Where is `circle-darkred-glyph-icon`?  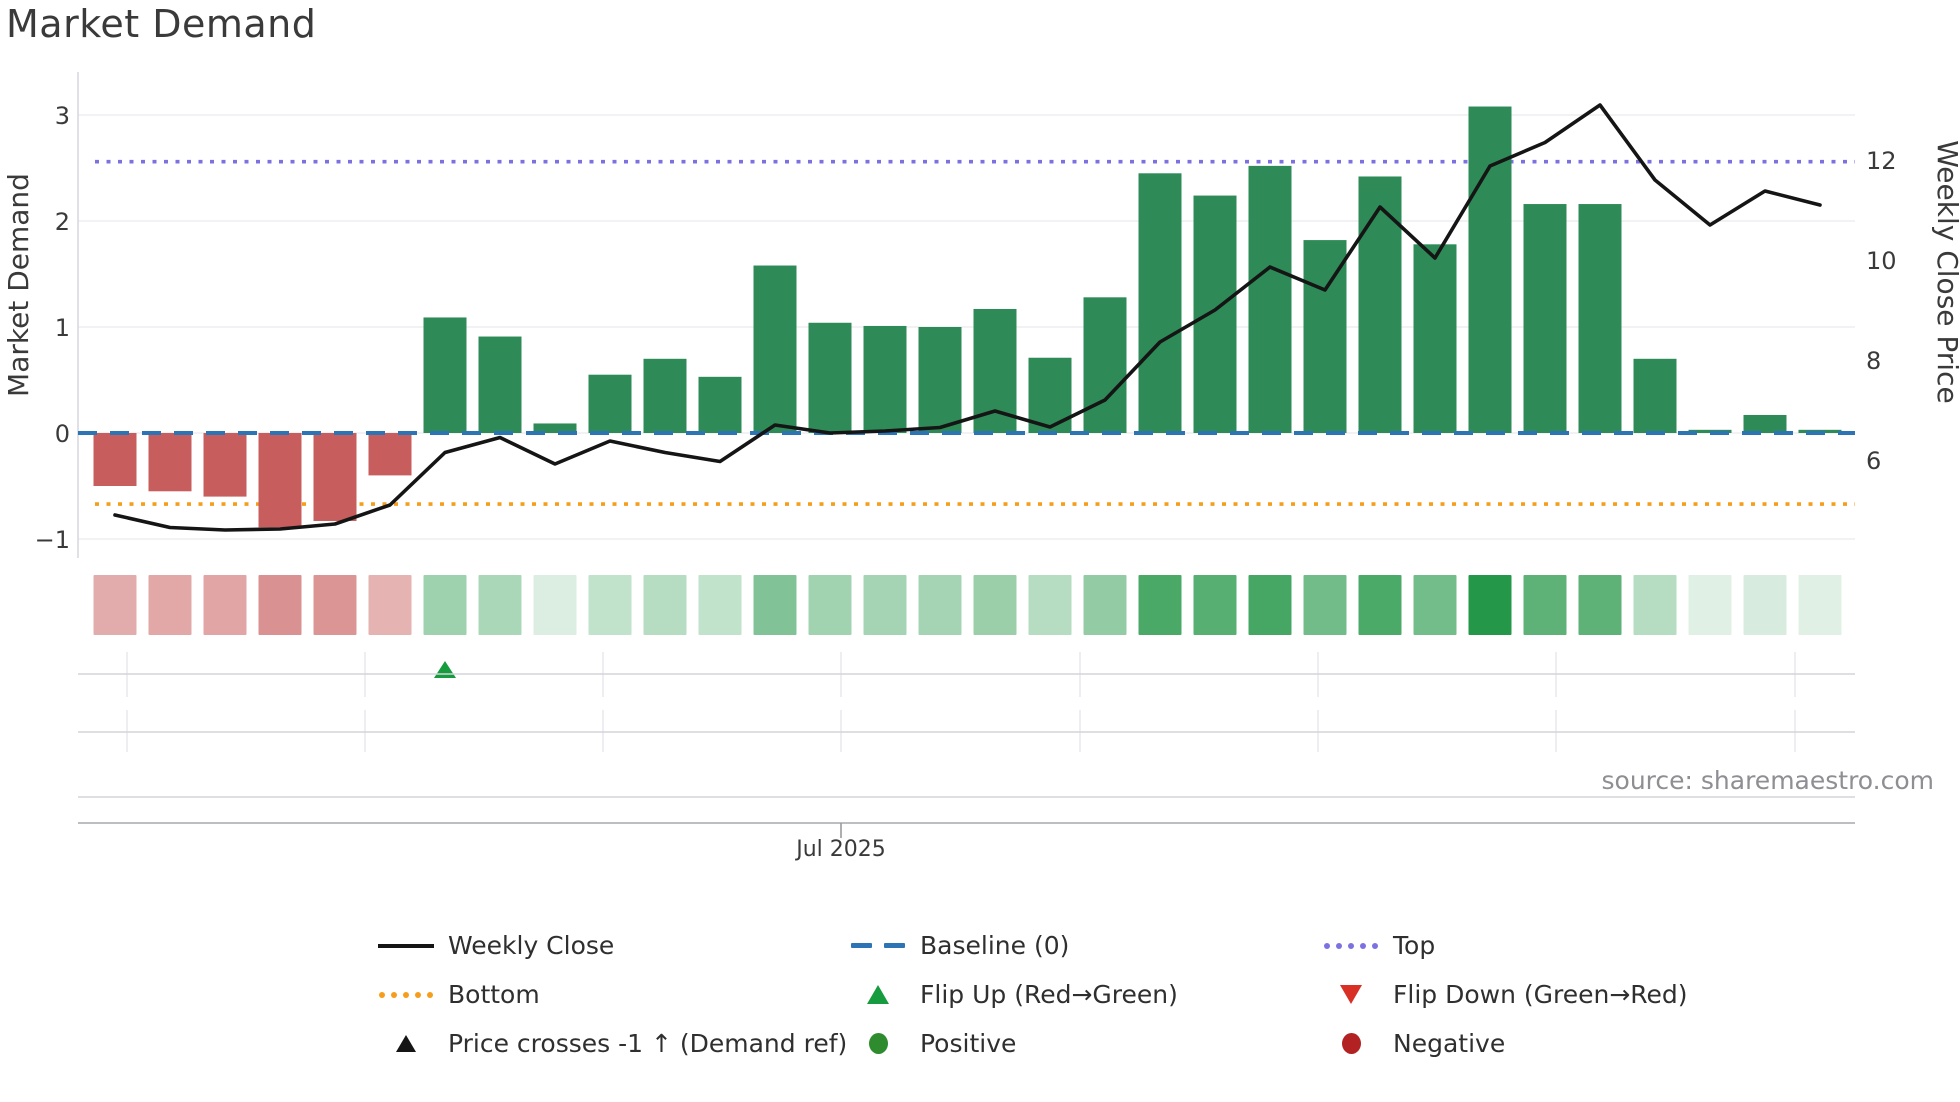 circle-darkred-glyph-icon is located at coordinates (1351, 1043).